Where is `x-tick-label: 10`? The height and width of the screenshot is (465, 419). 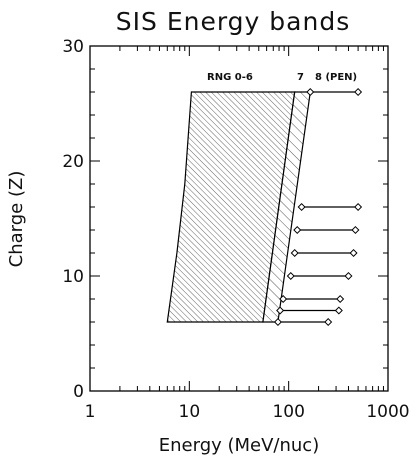
x-tick-label: 10 is located at coordinates (190, 412).